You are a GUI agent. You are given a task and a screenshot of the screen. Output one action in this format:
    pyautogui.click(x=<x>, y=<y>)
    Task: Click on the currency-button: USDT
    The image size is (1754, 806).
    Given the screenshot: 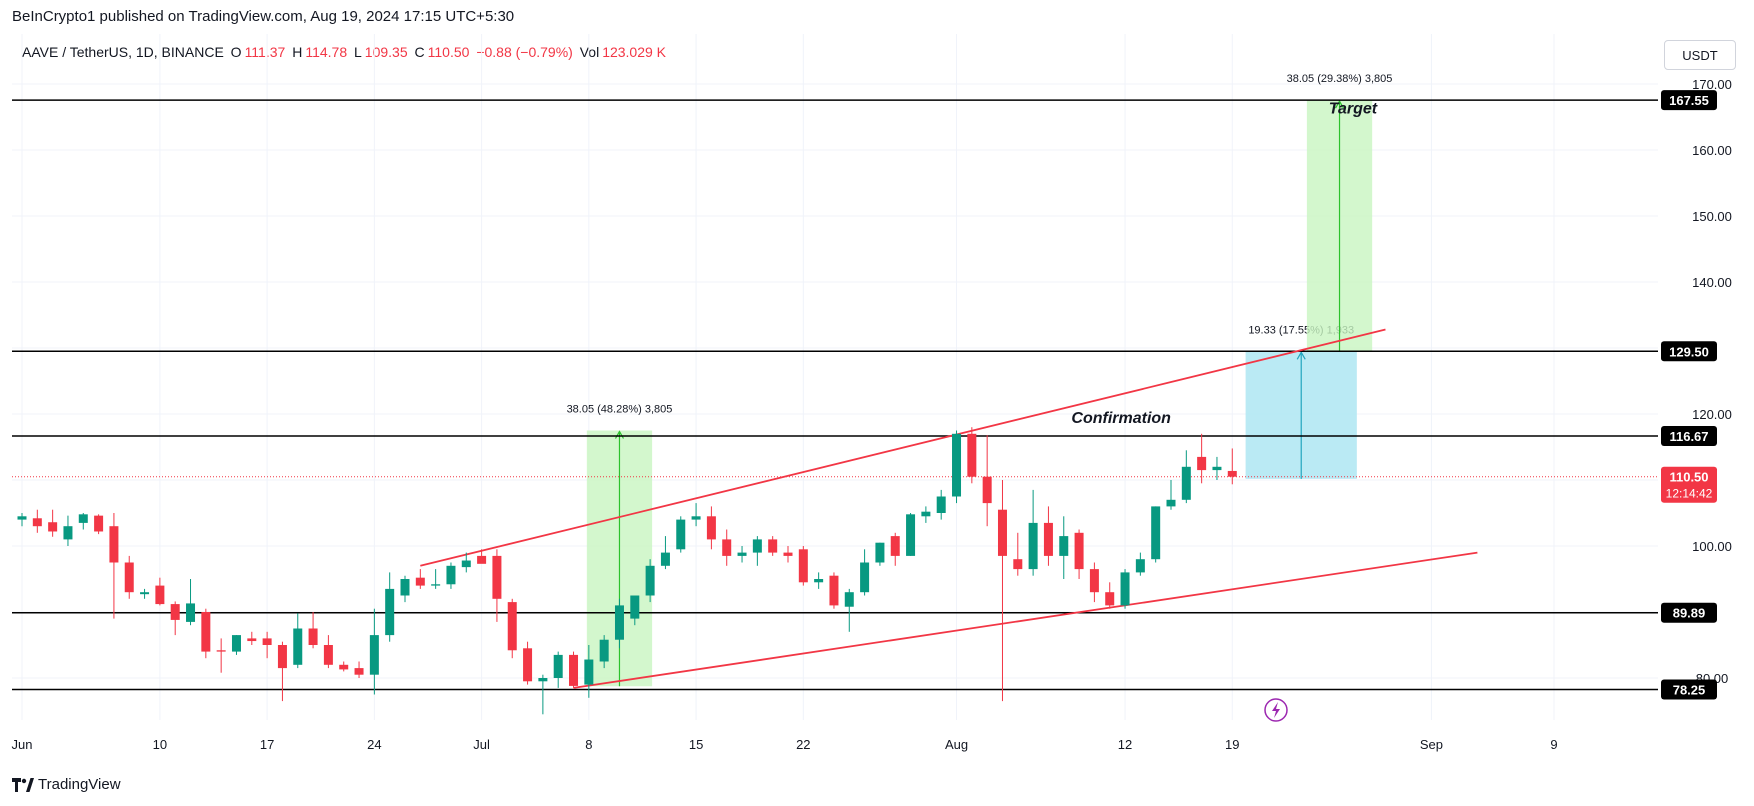 What is the action you would take?
    pyautogui.click(x=1700, y=55)
    